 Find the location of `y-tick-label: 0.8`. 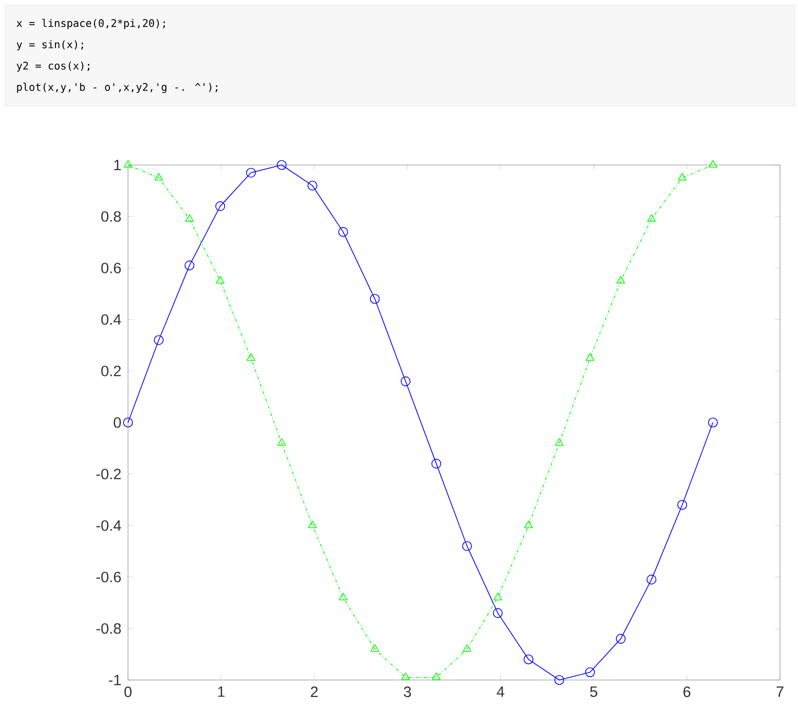

y-tick-label: 0.8 is located at coordinates (111, 216).